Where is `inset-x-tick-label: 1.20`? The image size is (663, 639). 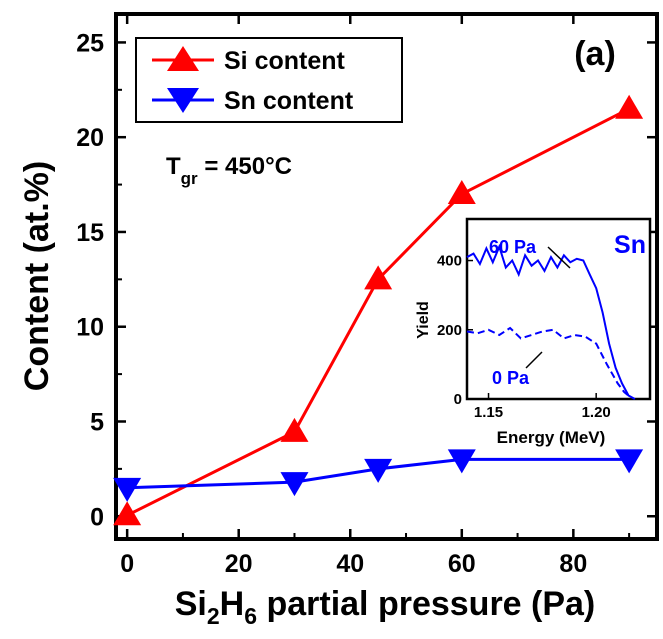
inset-x-tick-label: 1.20 is located at coordinates (596, 412).